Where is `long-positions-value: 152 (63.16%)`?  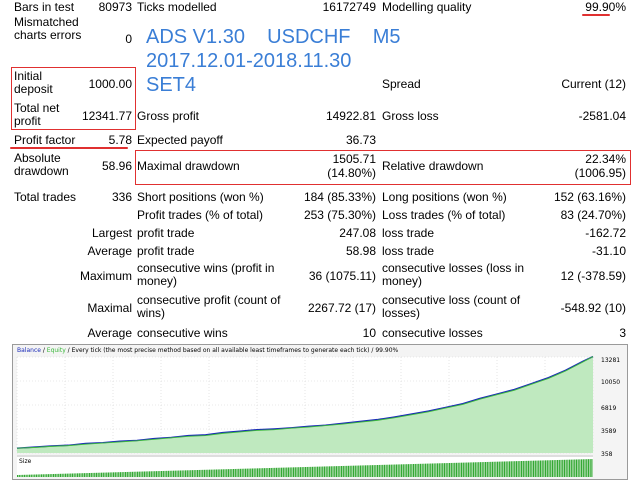
long-positions-value: 152 (63.16%) is located at coordinates (589, 197).